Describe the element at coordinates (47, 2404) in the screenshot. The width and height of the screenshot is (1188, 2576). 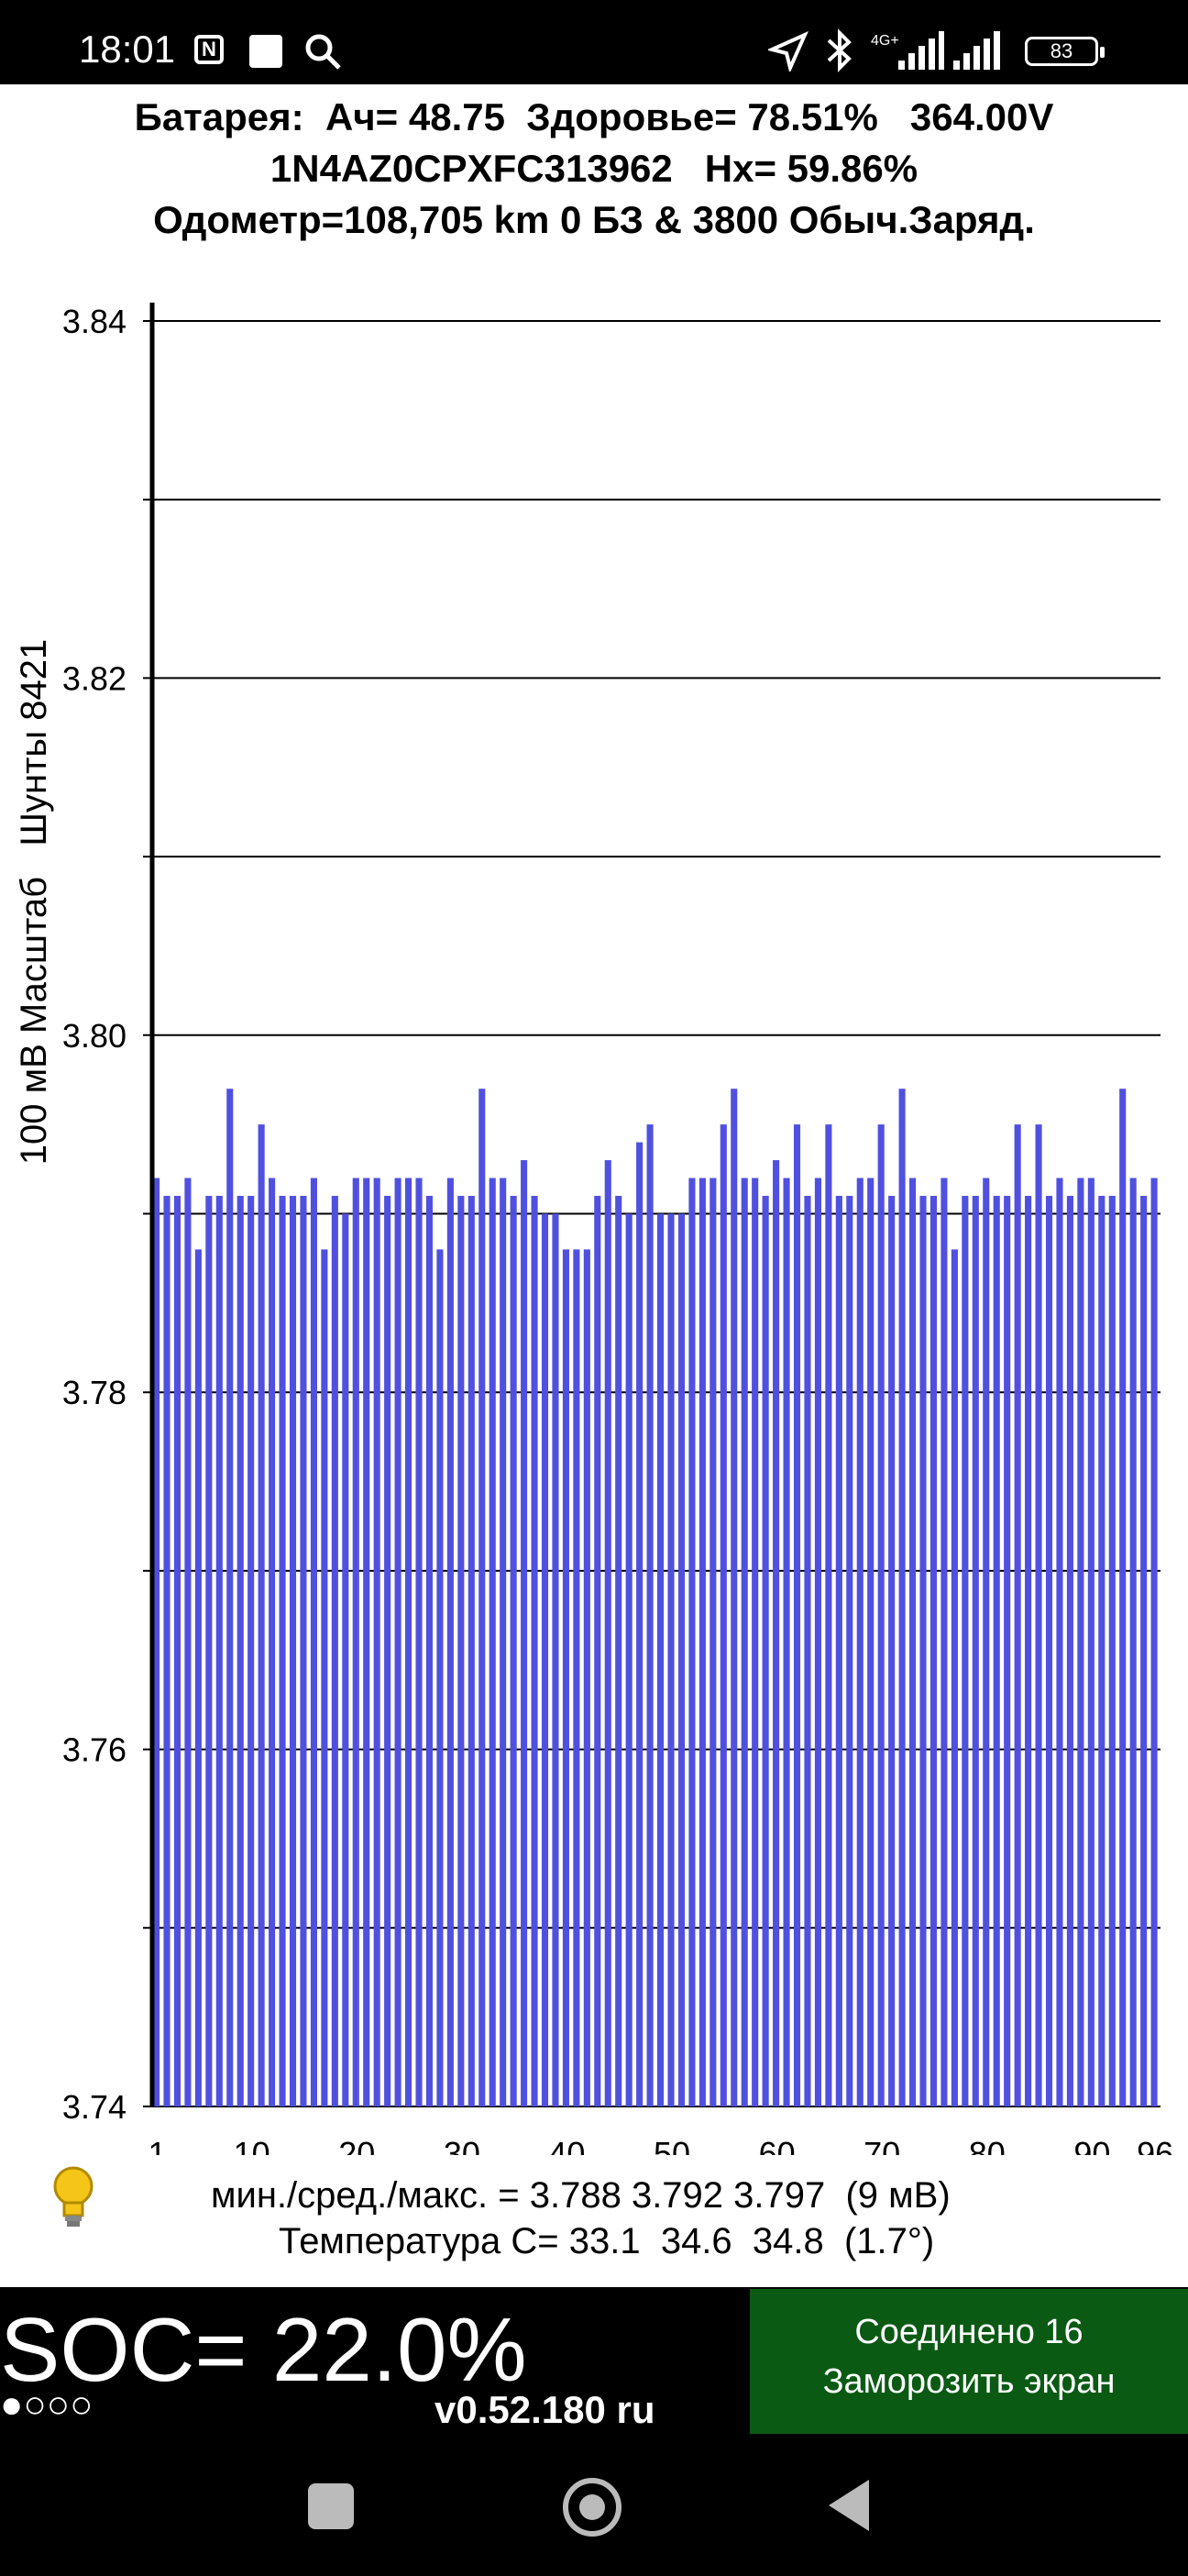
I see `status-dots: ●○○○` at that location.